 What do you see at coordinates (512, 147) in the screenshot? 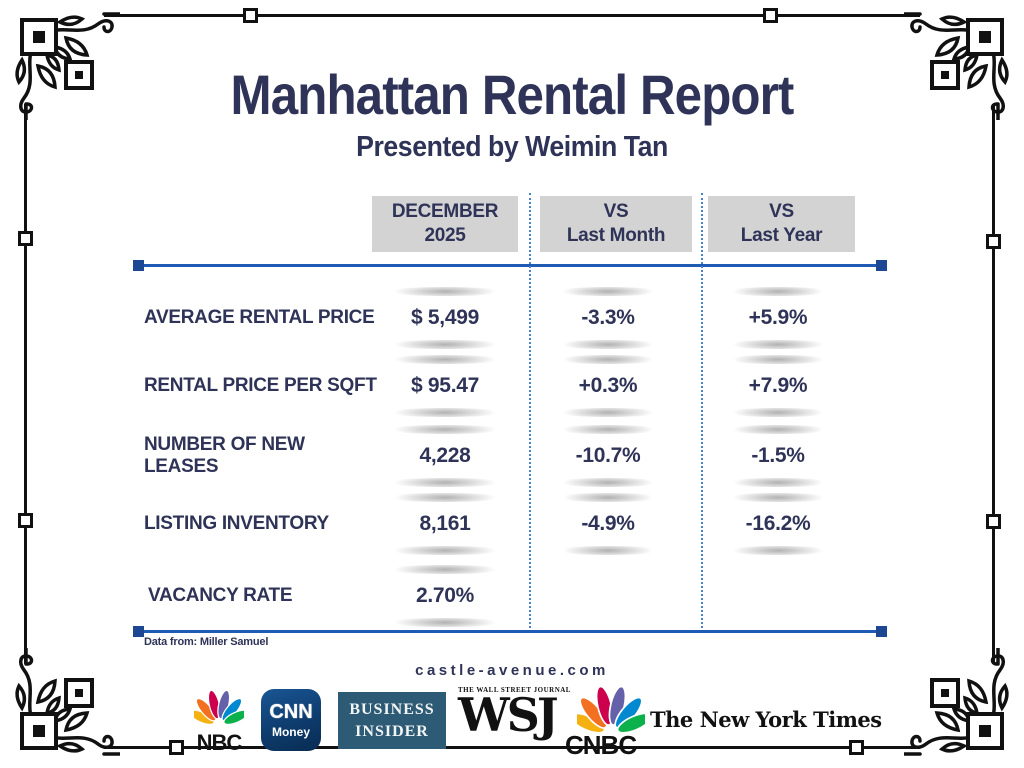
I see `page-subtitle: Presented by Weimin Tan` at bounding box center [512, 147].